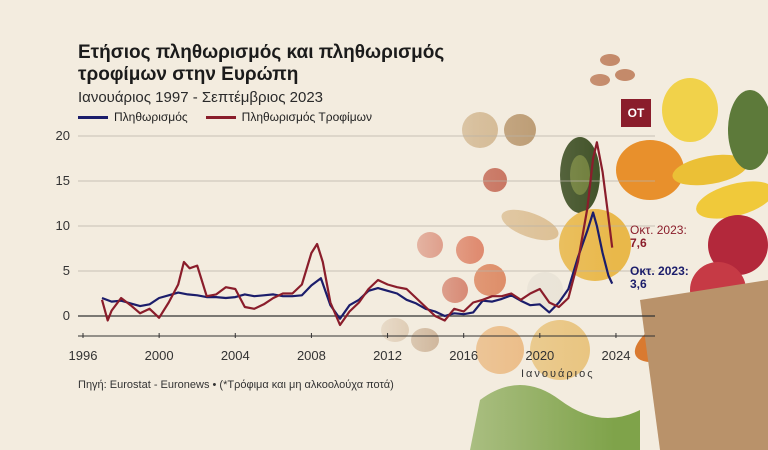 The height and width of the screenshot is (450, 768). I want to click on cpi-latest-value: 3,6, so click(638, 284).